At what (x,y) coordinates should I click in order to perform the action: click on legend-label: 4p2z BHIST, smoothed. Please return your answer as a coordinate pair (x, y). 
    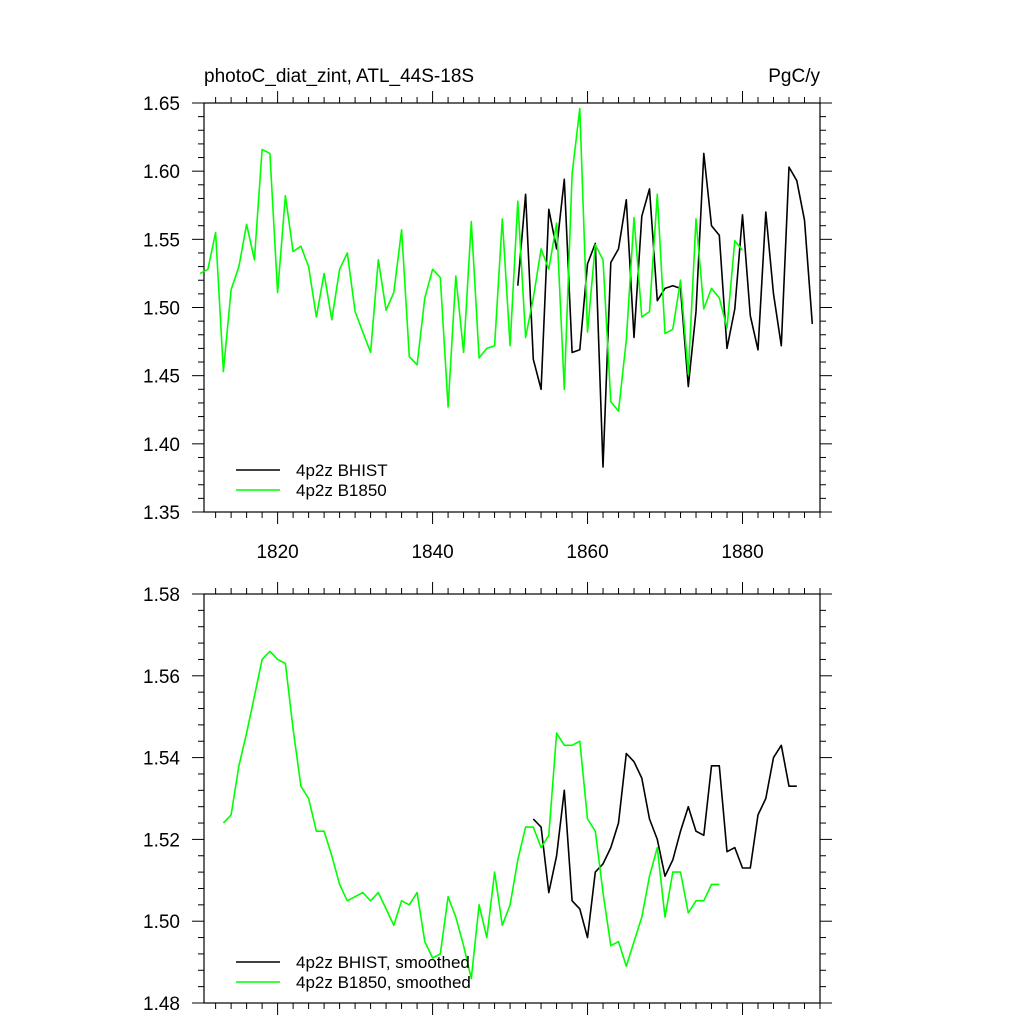
    Looking at the image, I should click on (383, 962).